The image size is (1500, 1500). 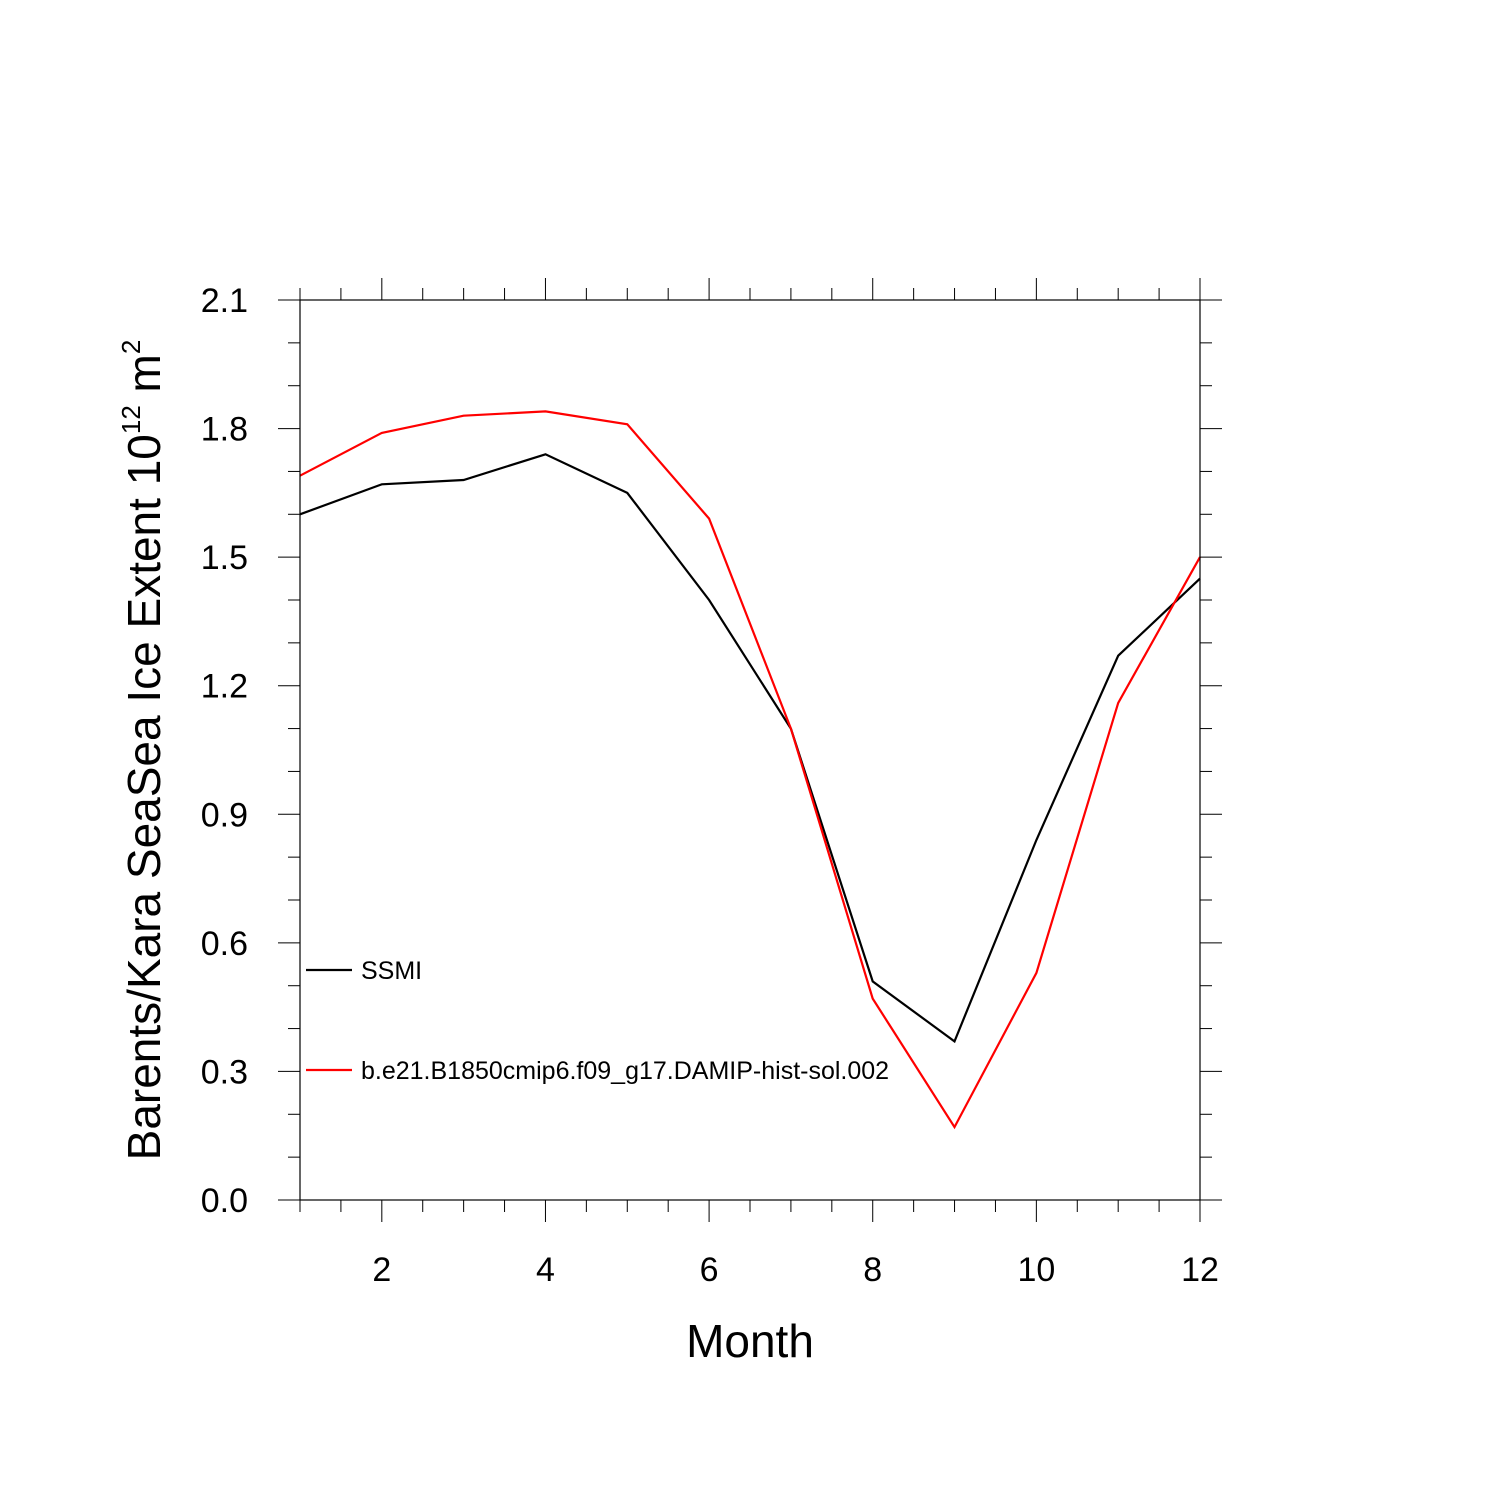 I want to click on y-tick-label: 1.5, so click(x=224, y=558).